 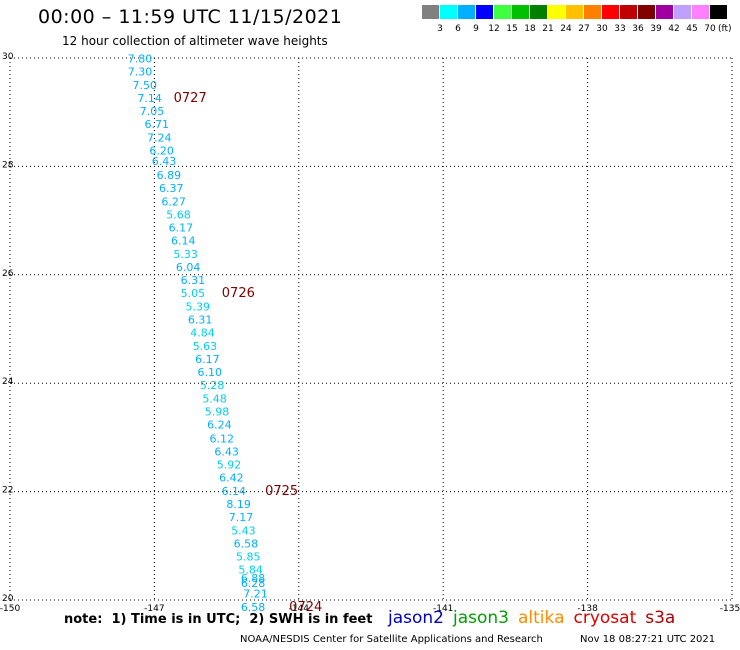 What do you see at coordinates (10, 609) in the screenshot?
I see `x-tick-label: -150` at bounding box center [10, 609].